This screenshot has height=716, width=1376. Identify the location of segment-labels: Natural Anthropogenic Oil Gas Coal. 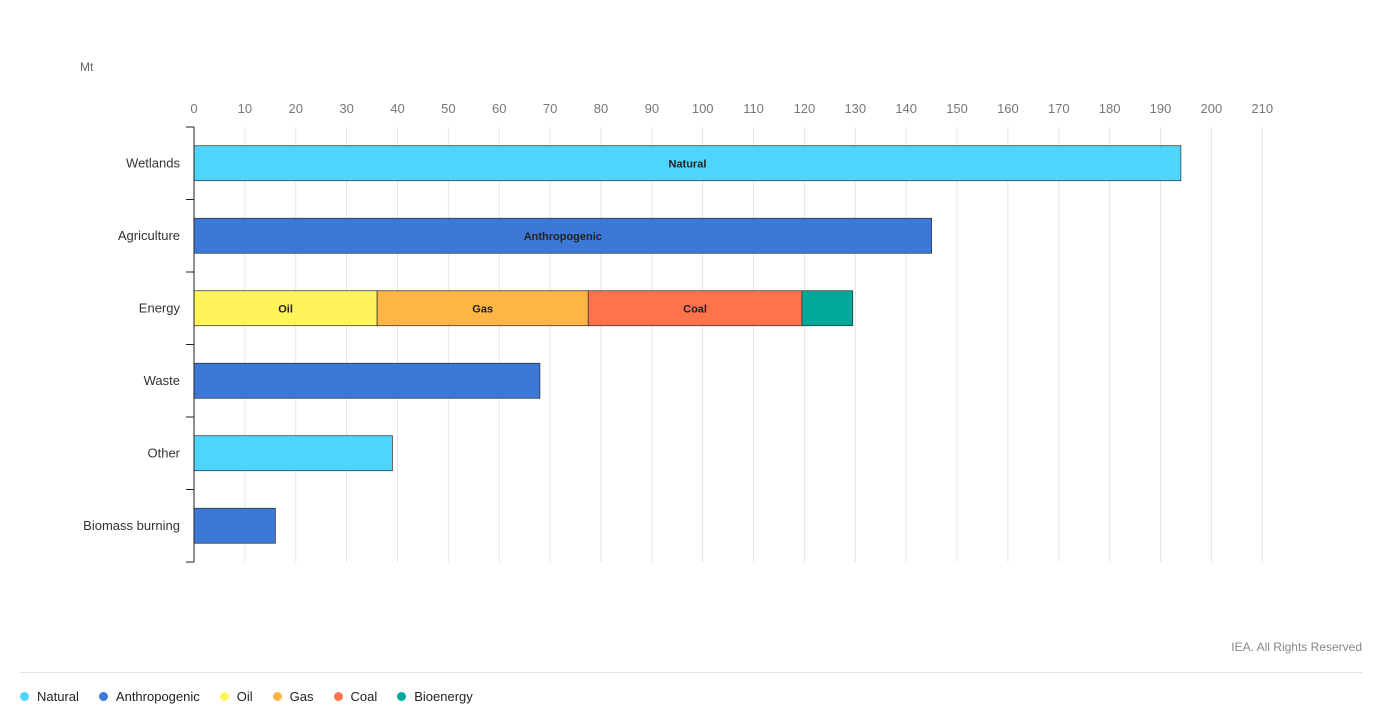
(492, 236).